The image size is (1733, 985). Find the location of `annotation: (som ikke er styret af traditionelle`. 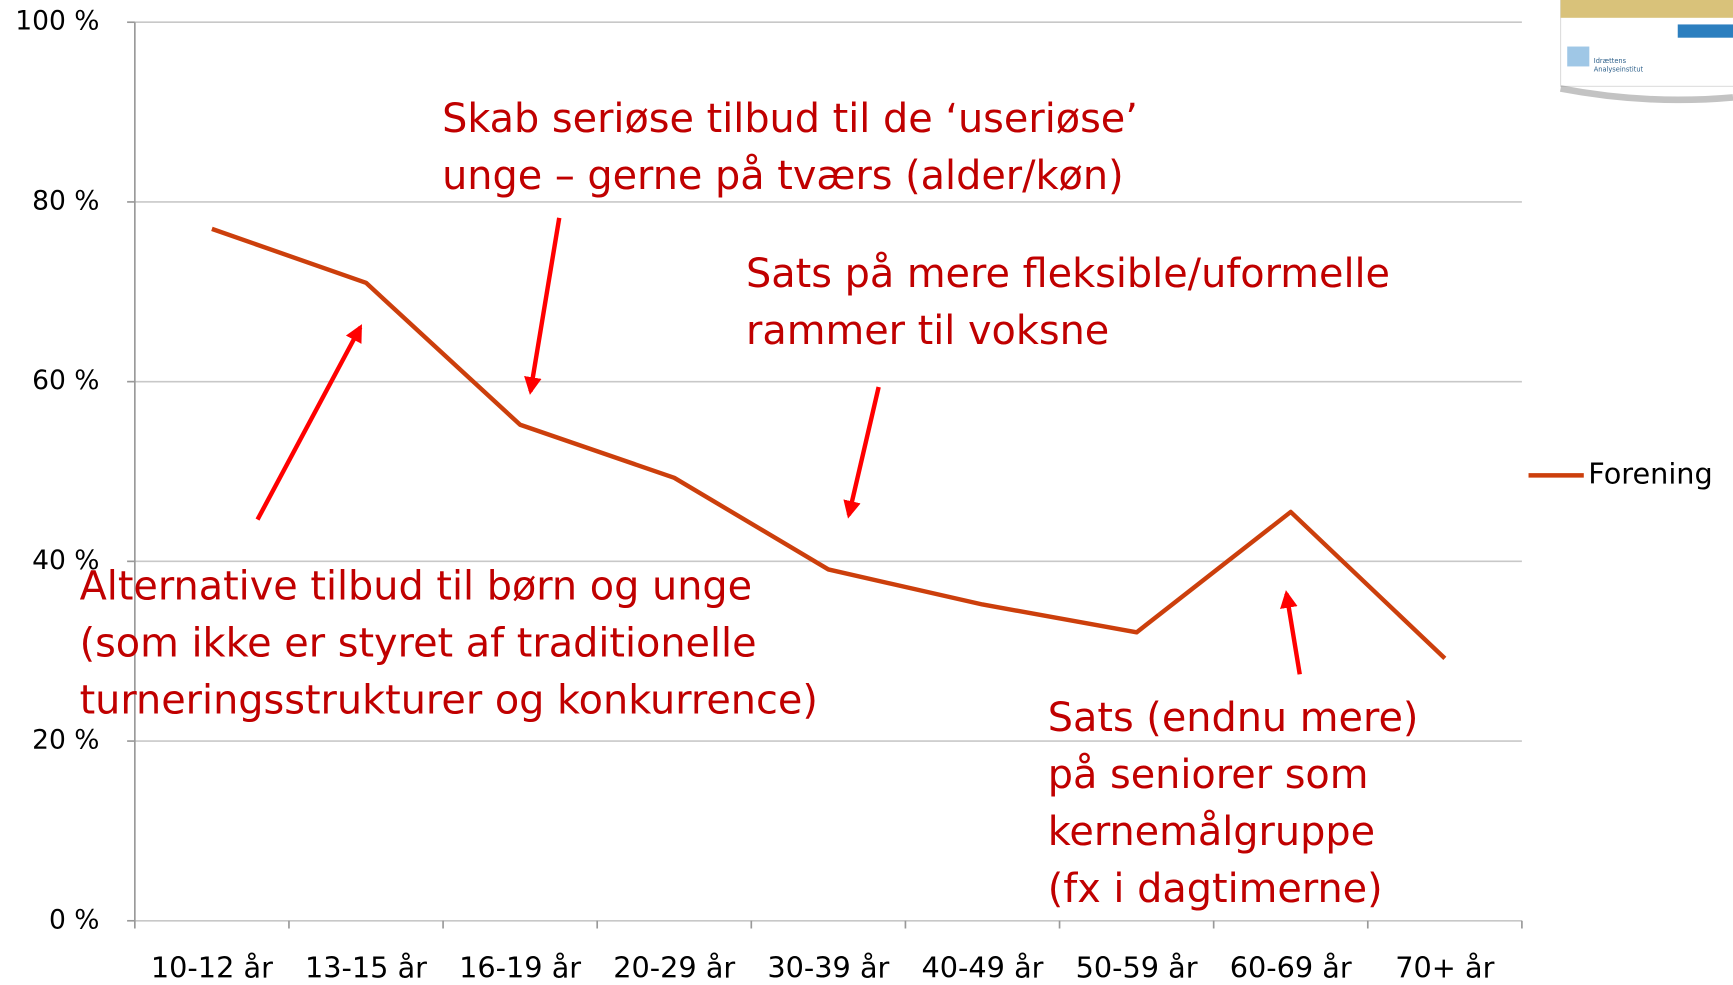

annotation: (som ikke er styret af traditionelle is located at coordinates (418, 644).